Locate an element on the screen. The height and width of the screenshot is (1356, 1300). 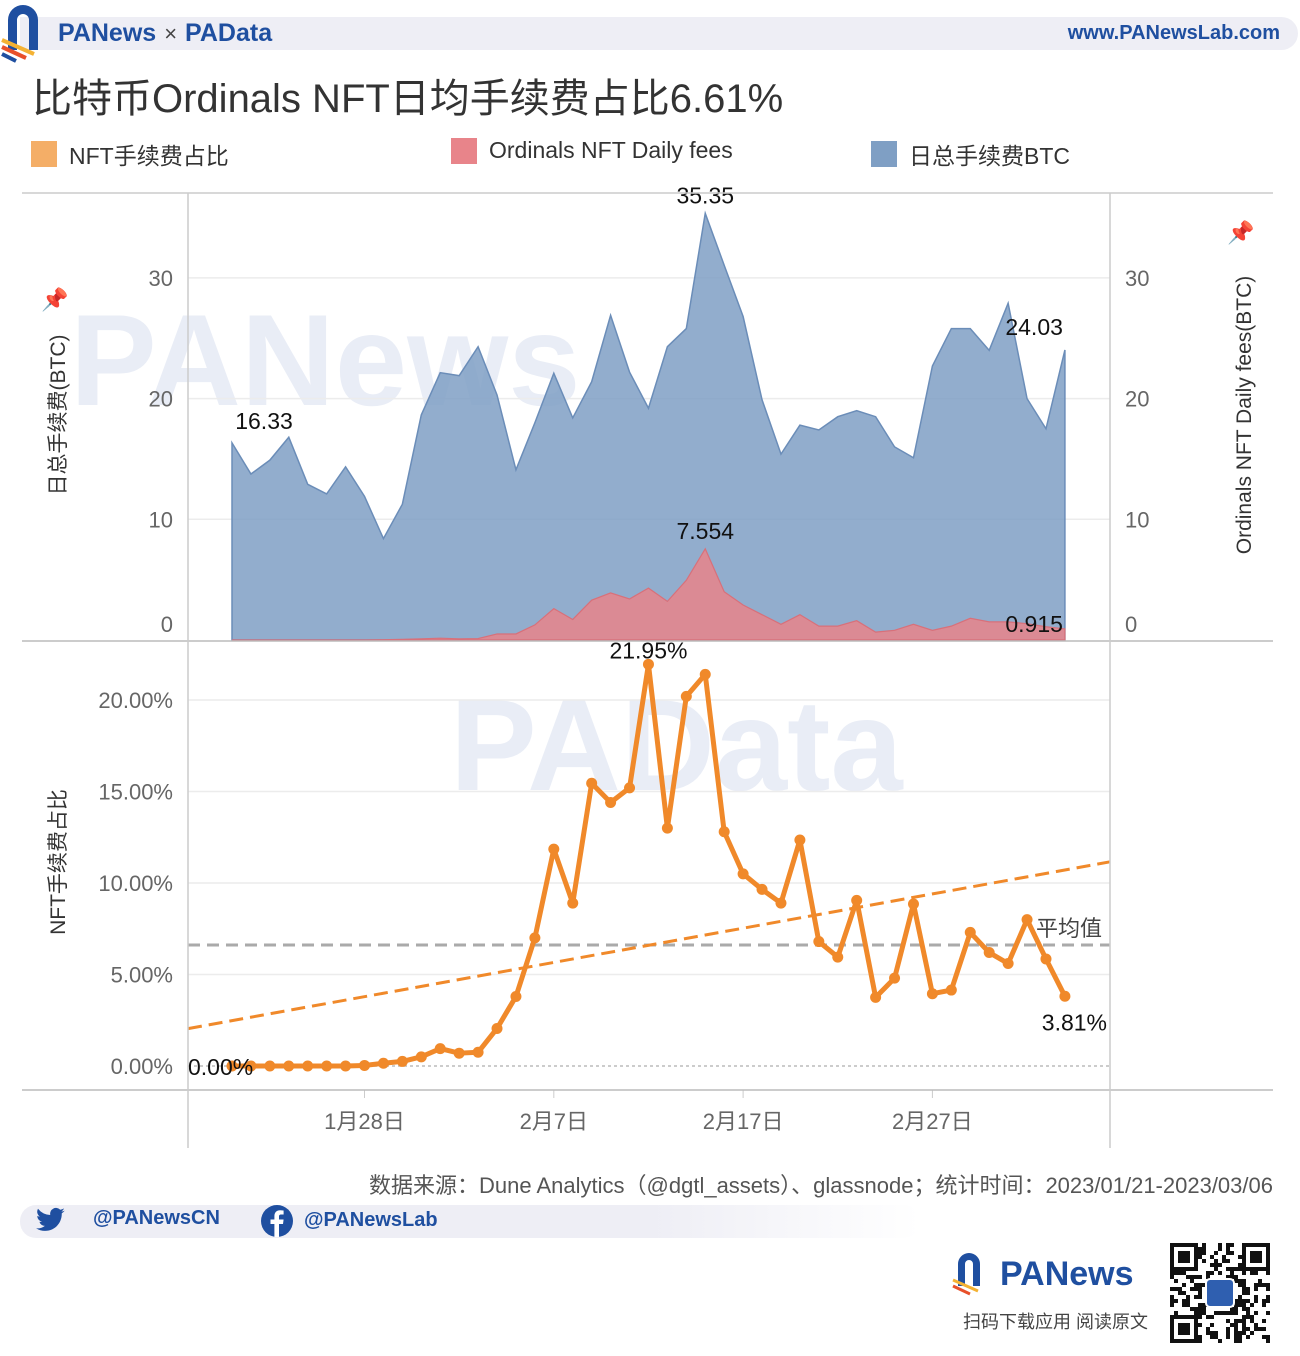
data-label: 3.81% is located at coordinates (1074, 1022).